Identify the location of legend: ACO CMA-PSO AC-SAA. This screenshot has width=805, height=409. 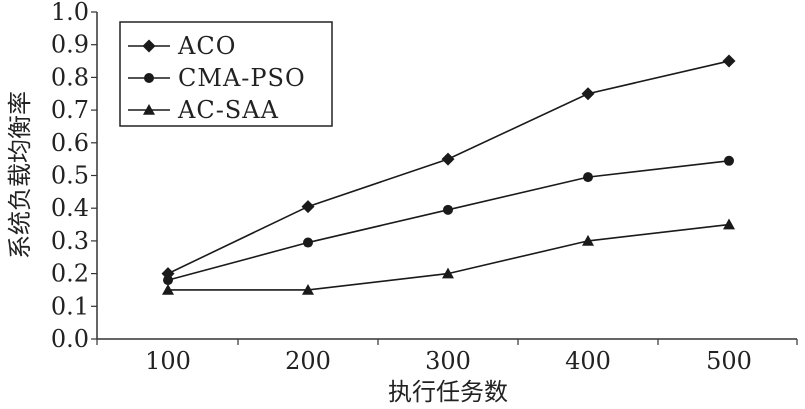
(226, 74).